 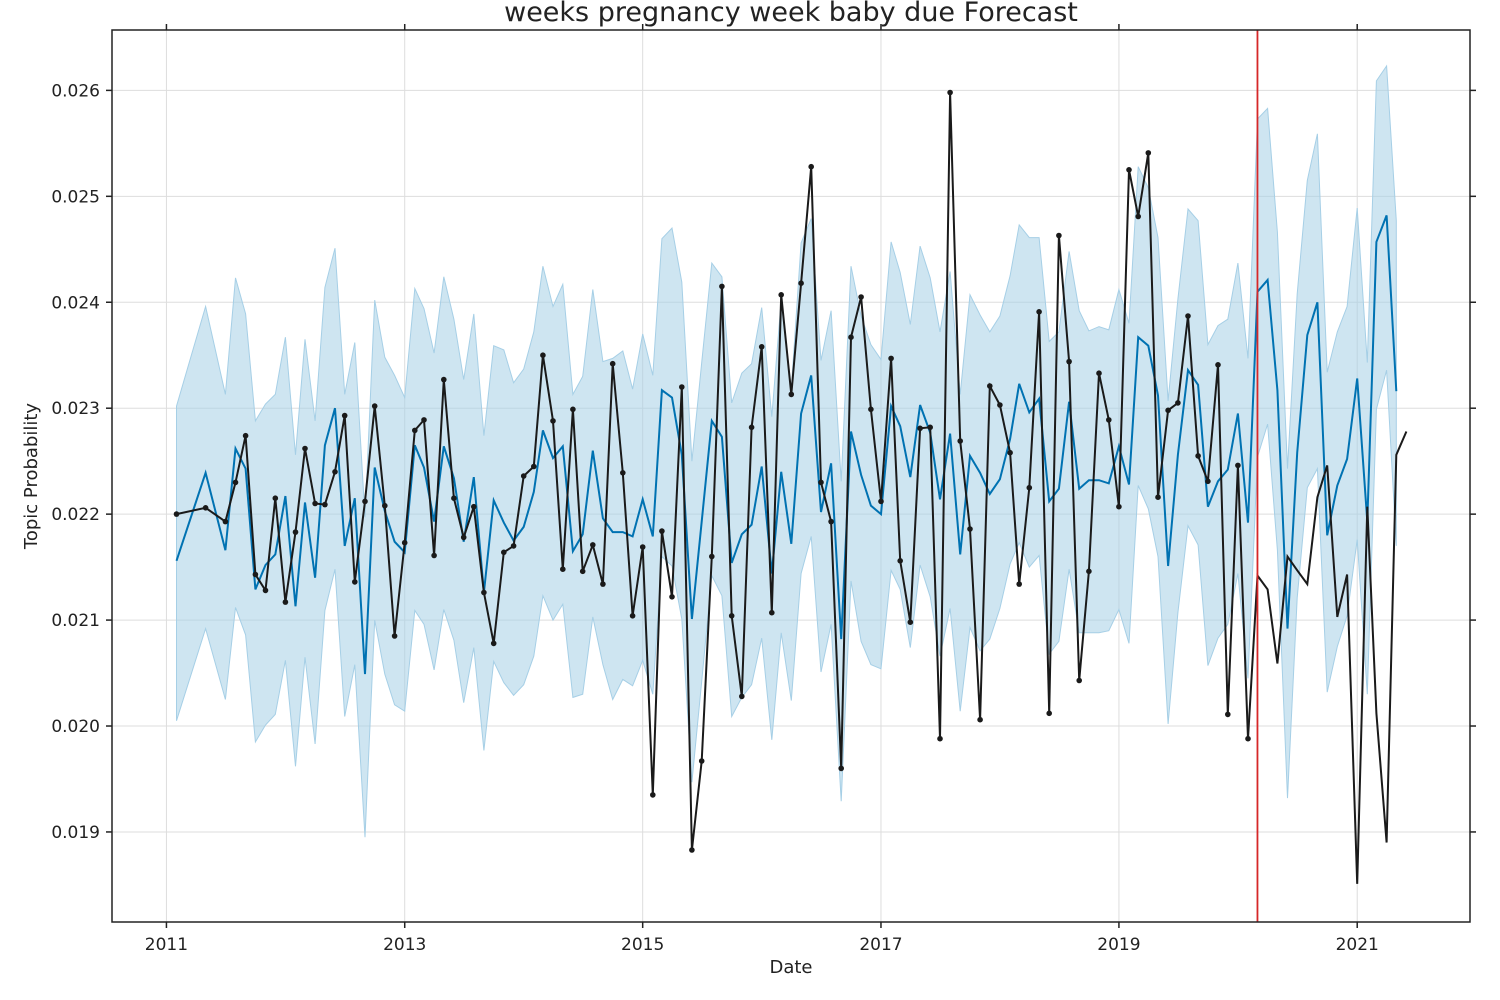 What do you see at coordinates (75, 409) in the screenshot?
I see `y-tick-label: 0.023` at bounding box center [75, 409].